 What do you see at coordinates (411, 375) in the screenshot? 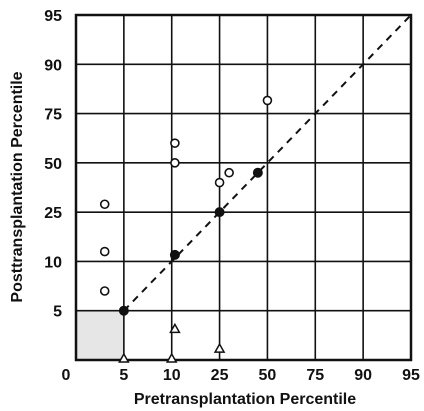
I see `x-tick-label: 95` at bounding box center [411, 375].